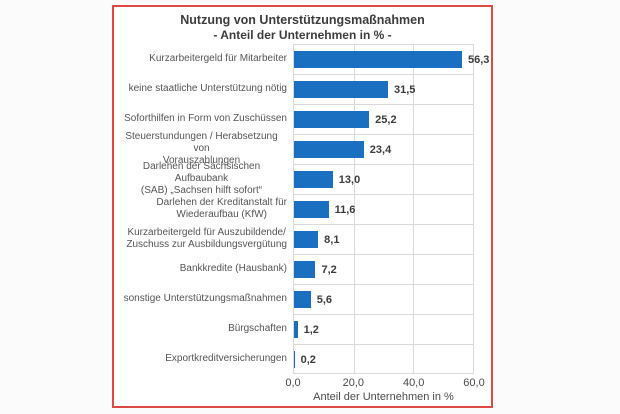 Image resolution: width=620 pixels, height=414 pixels. Describe the element at coordinates (383, 330) in the screenshot. I see `bar-row: 1,2` at that location.